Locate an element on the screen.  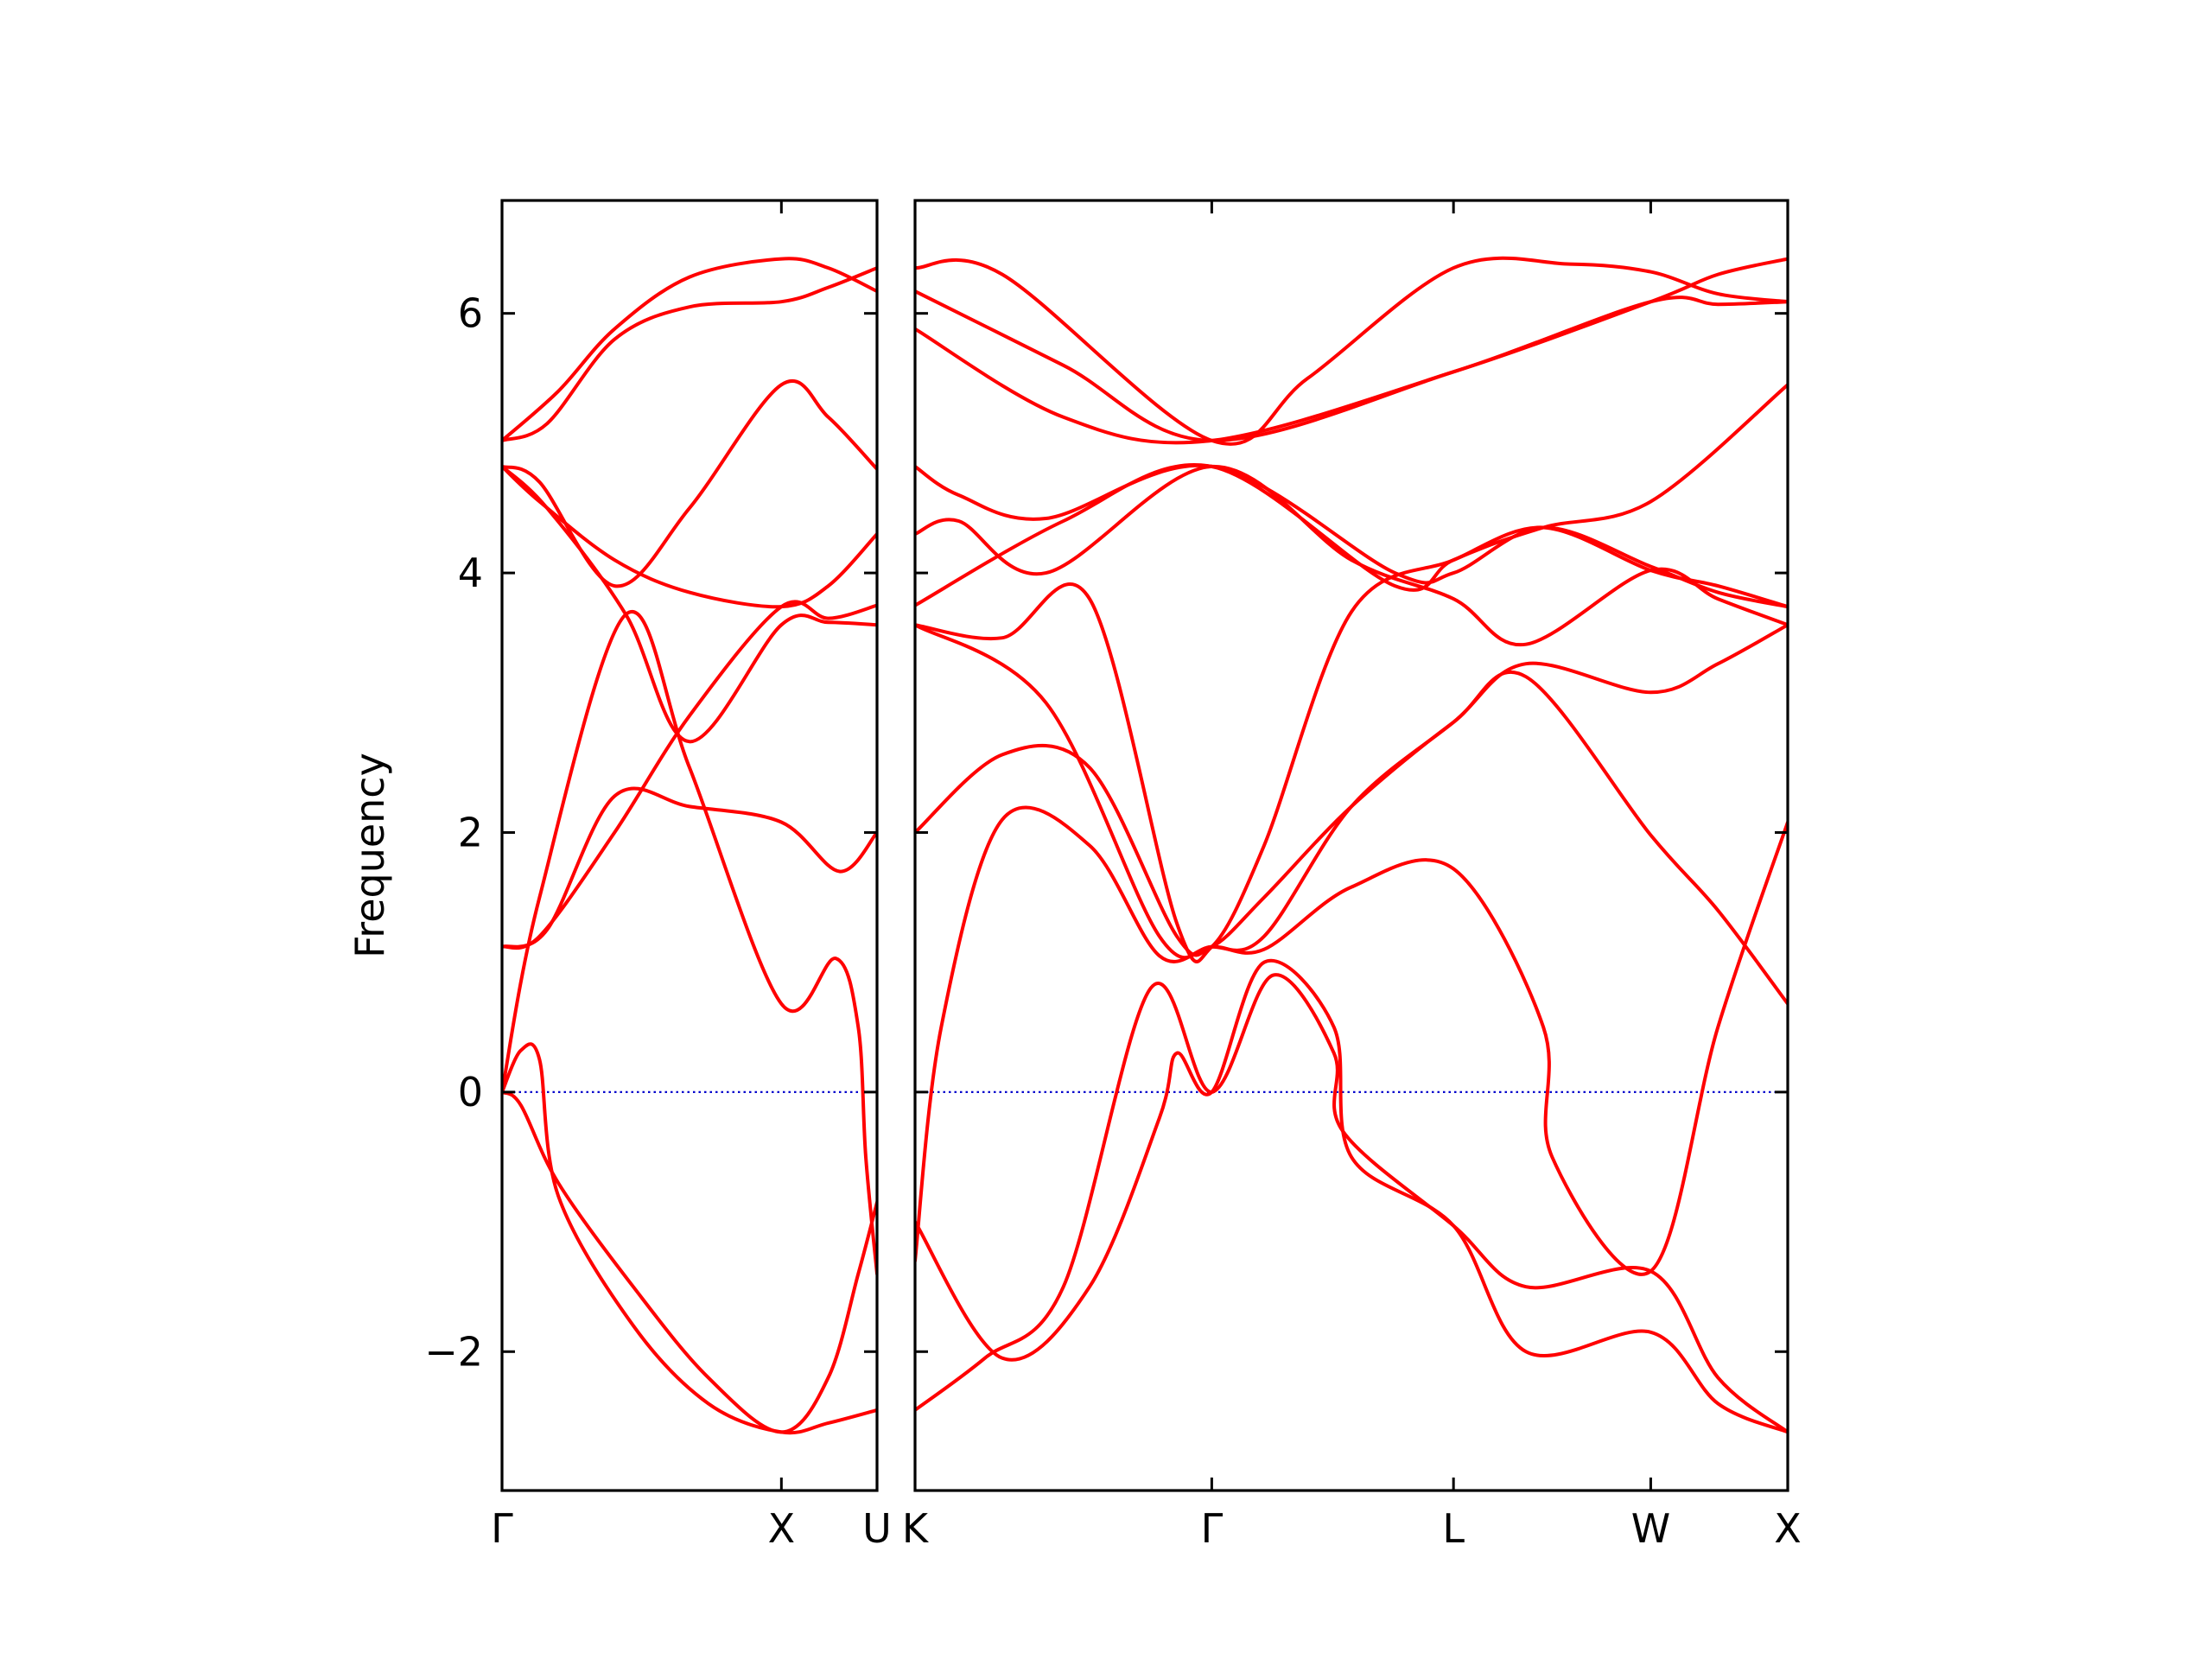
y-tick-label: 2 is located at coordinates (471, 832).